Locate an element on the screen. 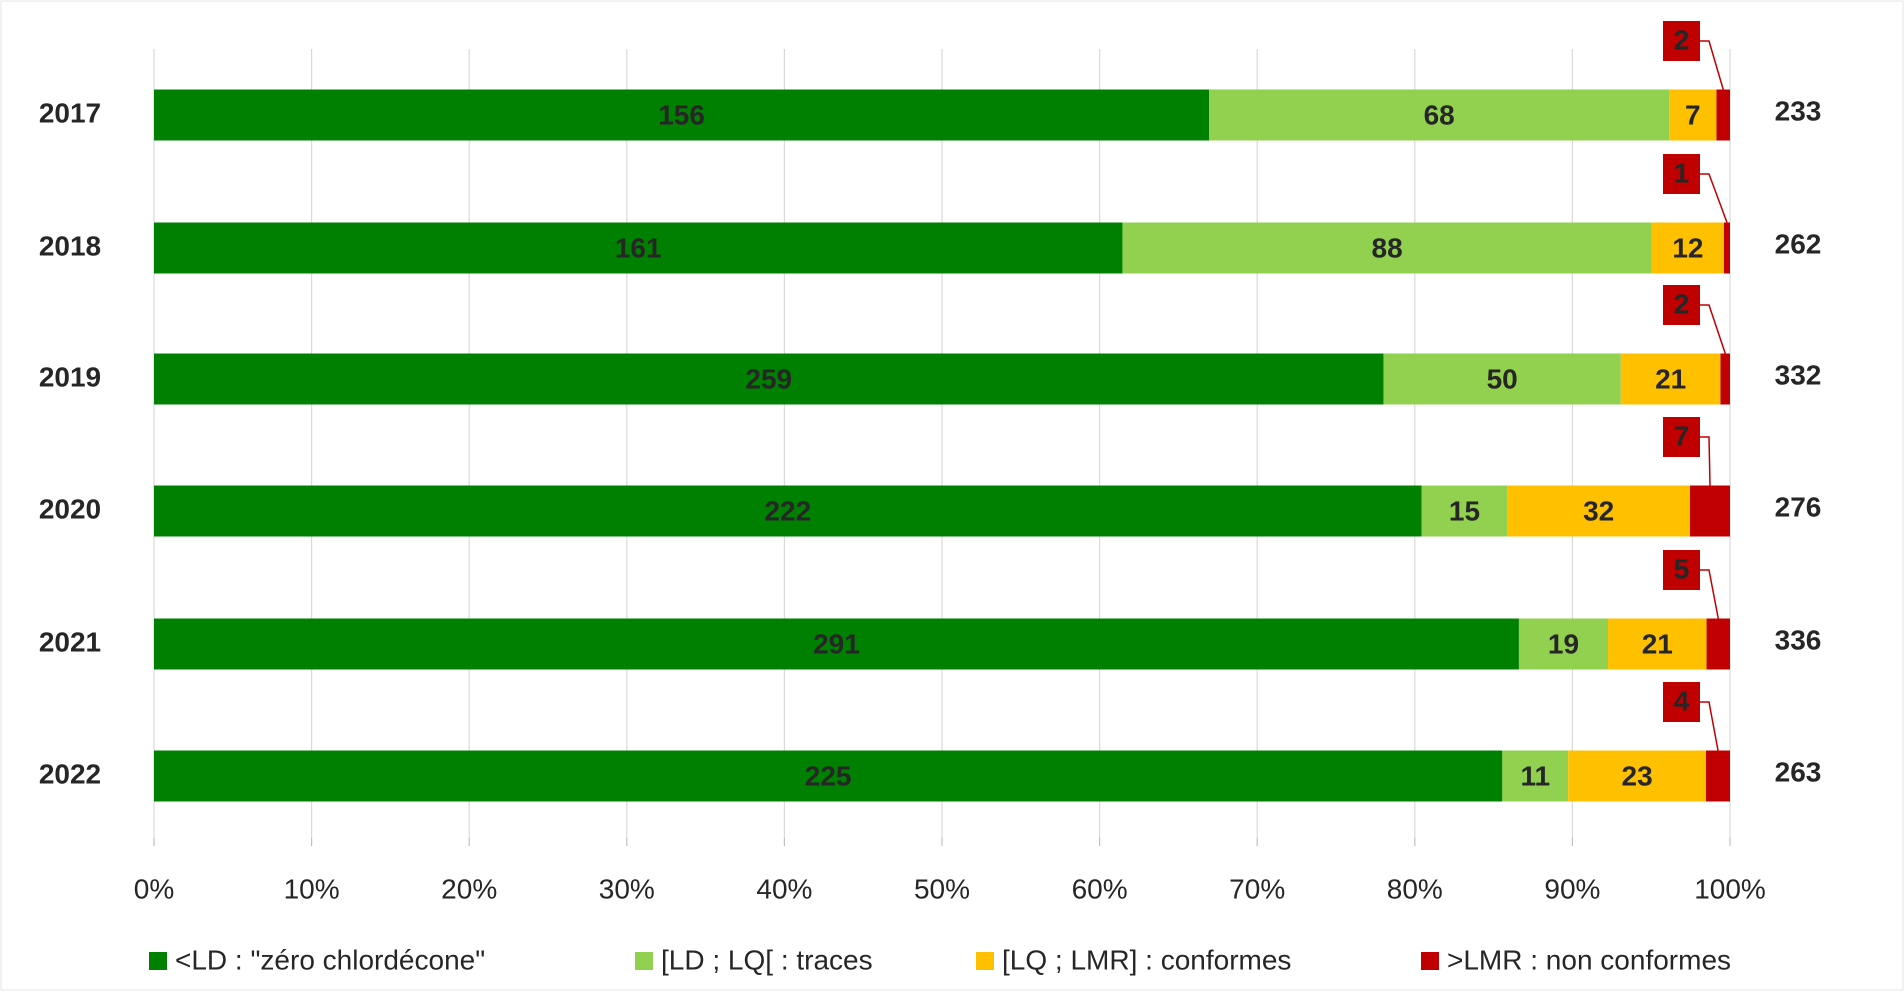  data-label: 222 is located at coordinates (787, 510).